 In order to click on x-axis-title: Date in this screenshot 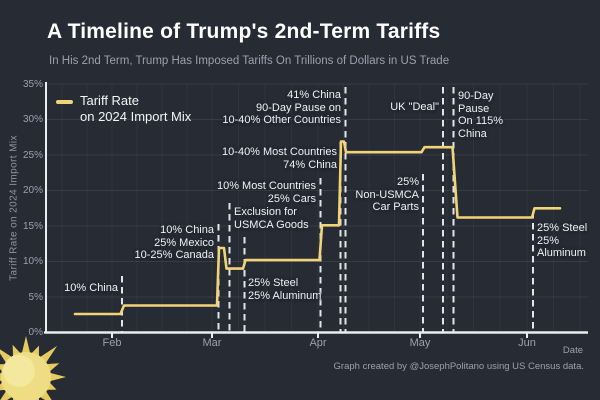, I will do `click(572, 350)`.